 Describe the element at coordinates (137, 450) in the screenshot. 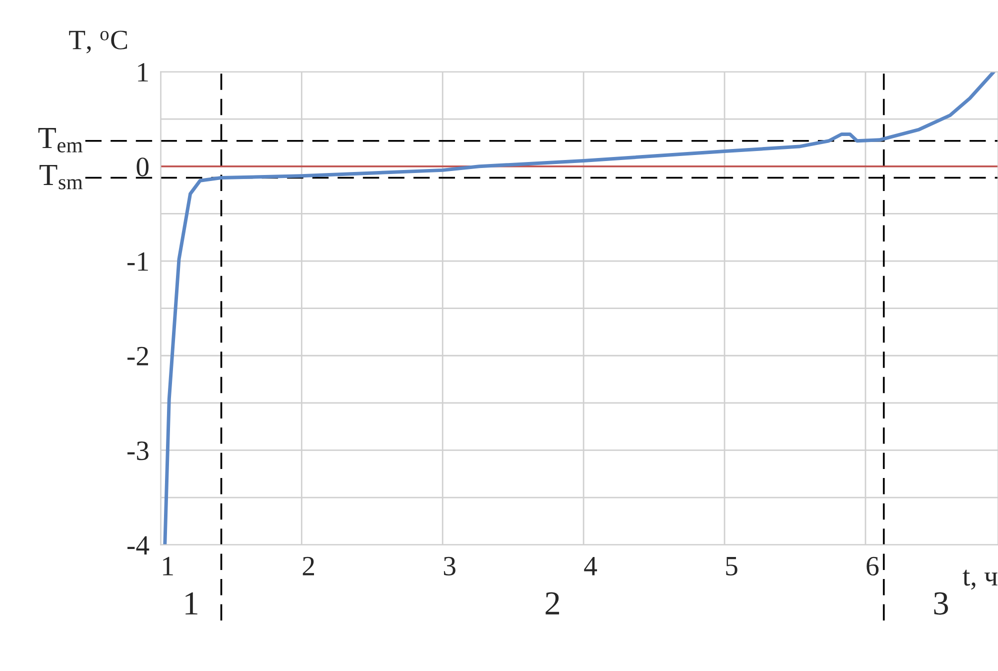

I see `y-tick-label: -3` at that location.